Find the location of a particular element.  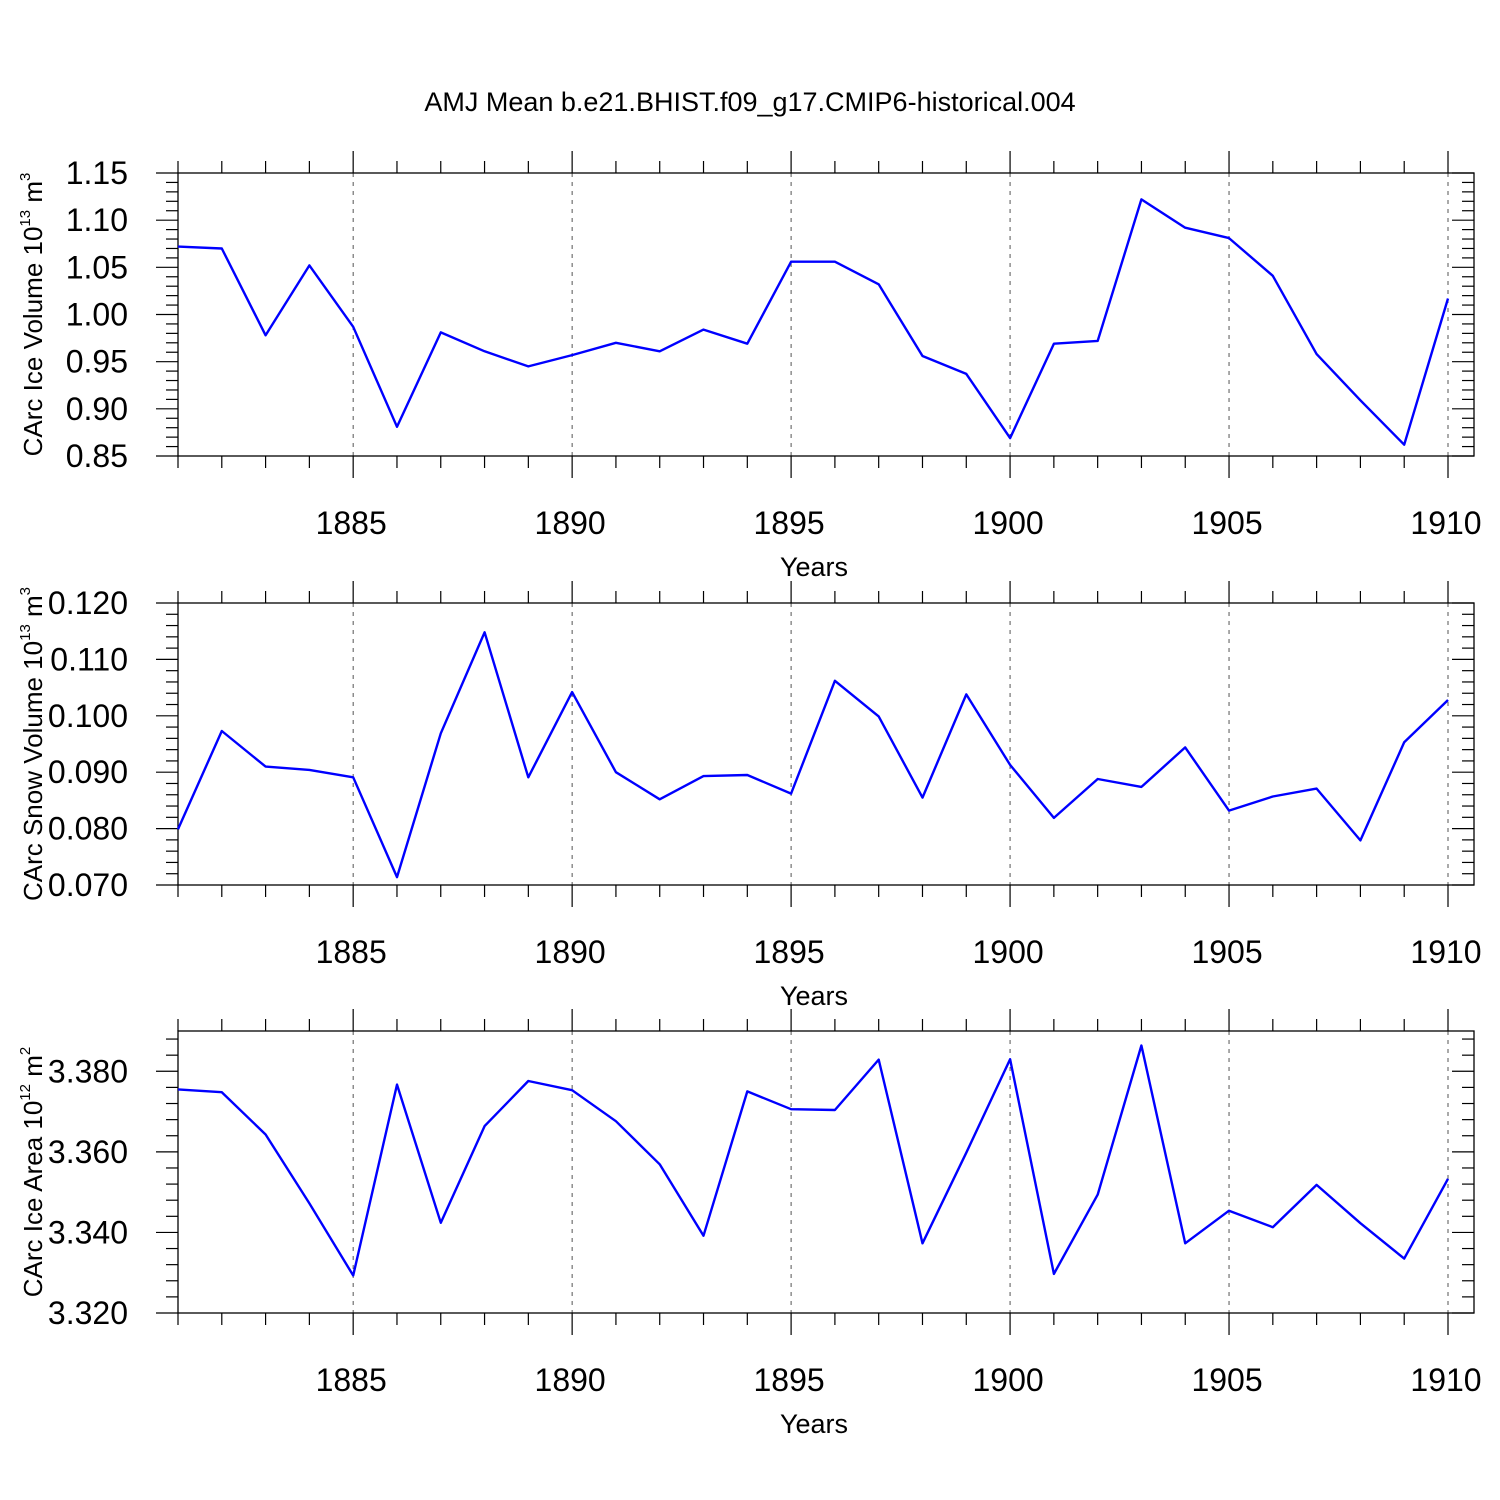

y-axis-label-unit: m is located at coordinates (33, 195).